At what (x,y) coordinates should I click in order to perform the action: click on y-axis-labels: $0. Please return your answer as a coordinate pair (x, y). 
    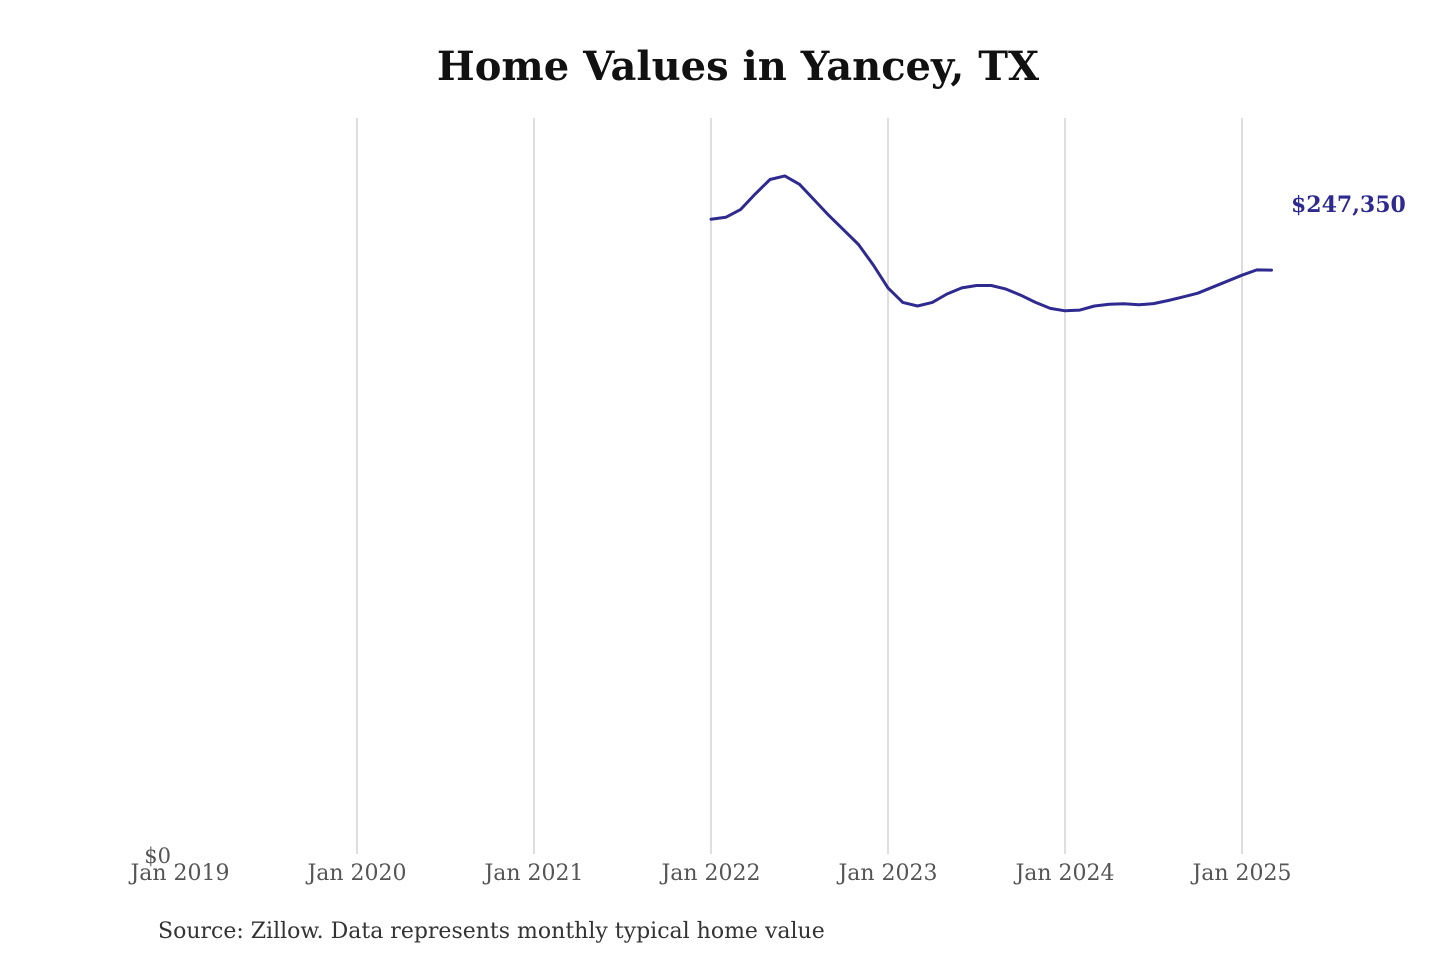
    Looking at the image, I should click on (157, 856).